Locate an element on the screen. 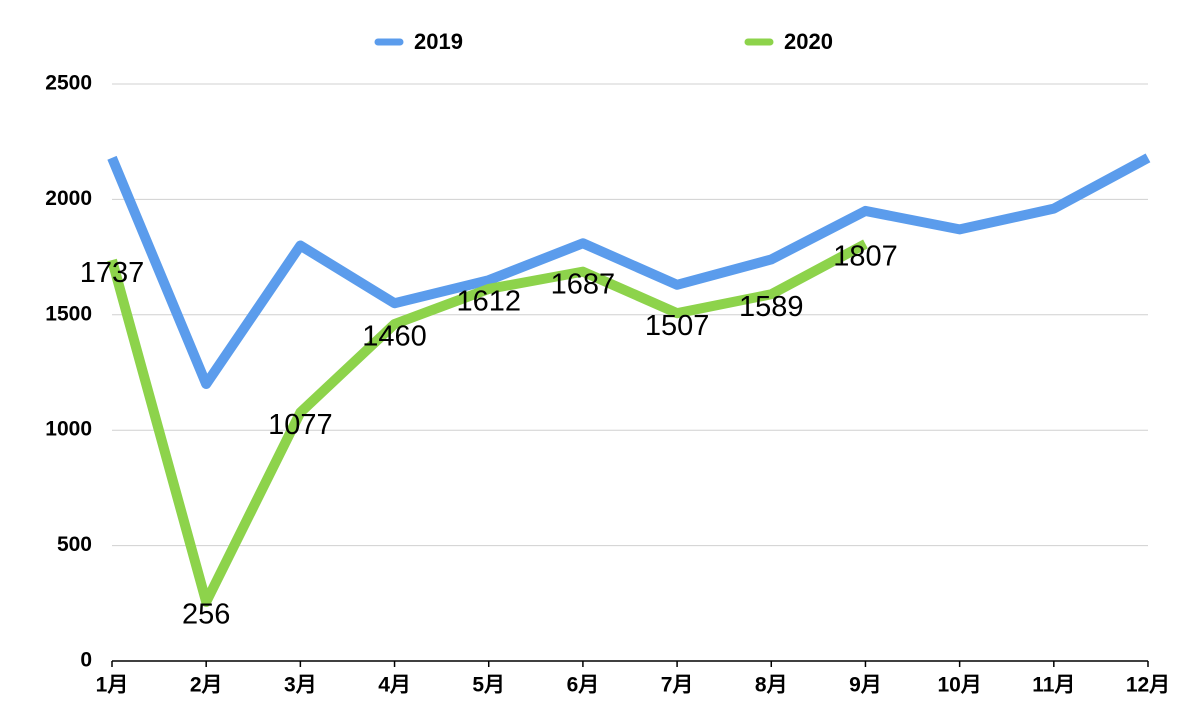  y-tick-label: 1000 is located at coordinates (68, 429).